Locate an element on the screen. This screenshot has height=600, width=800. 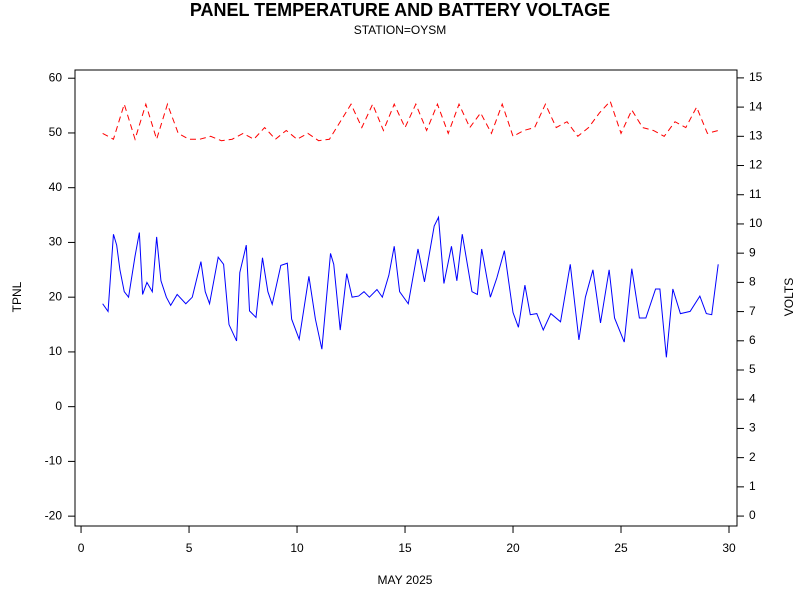
x-tick-label: 5 is located at coordinates (189, 548).